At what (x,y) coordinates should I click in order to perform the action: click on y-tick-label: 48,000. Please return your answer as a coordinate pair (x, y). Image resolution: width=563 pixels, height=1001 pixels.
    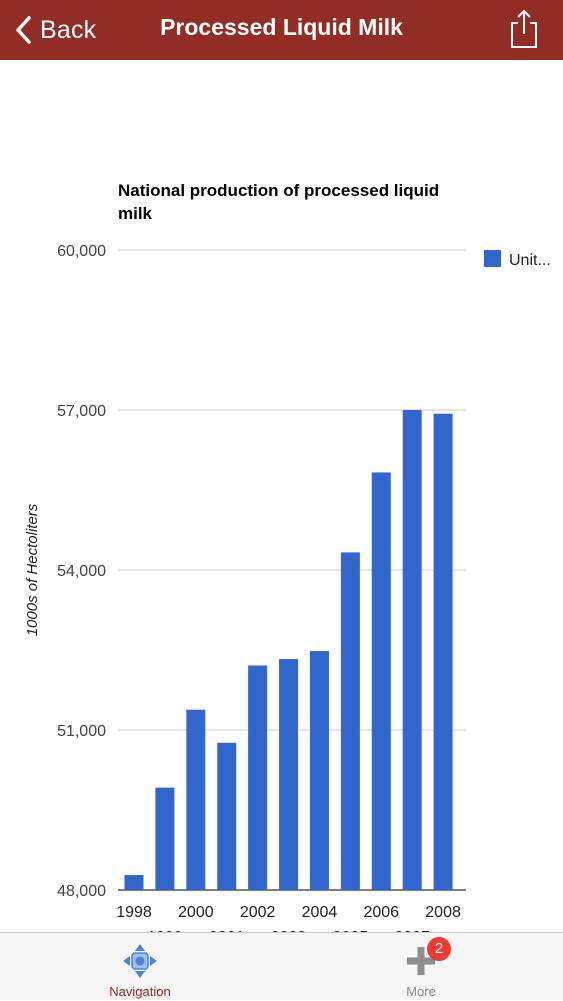
    Looking at the image, I should click on (81, 891).